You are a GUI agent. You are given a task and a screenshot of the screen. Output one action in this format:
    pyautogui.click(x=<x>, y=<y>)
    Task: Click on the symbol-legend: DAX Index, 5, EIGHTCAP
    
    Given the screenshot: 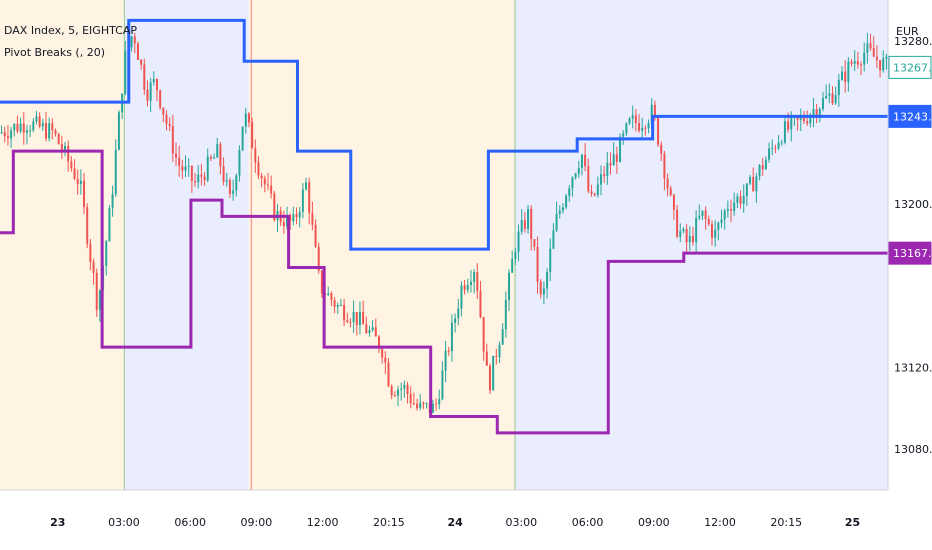 What is the action you would take?
    pyautogui.click(x=71, y=30)
    